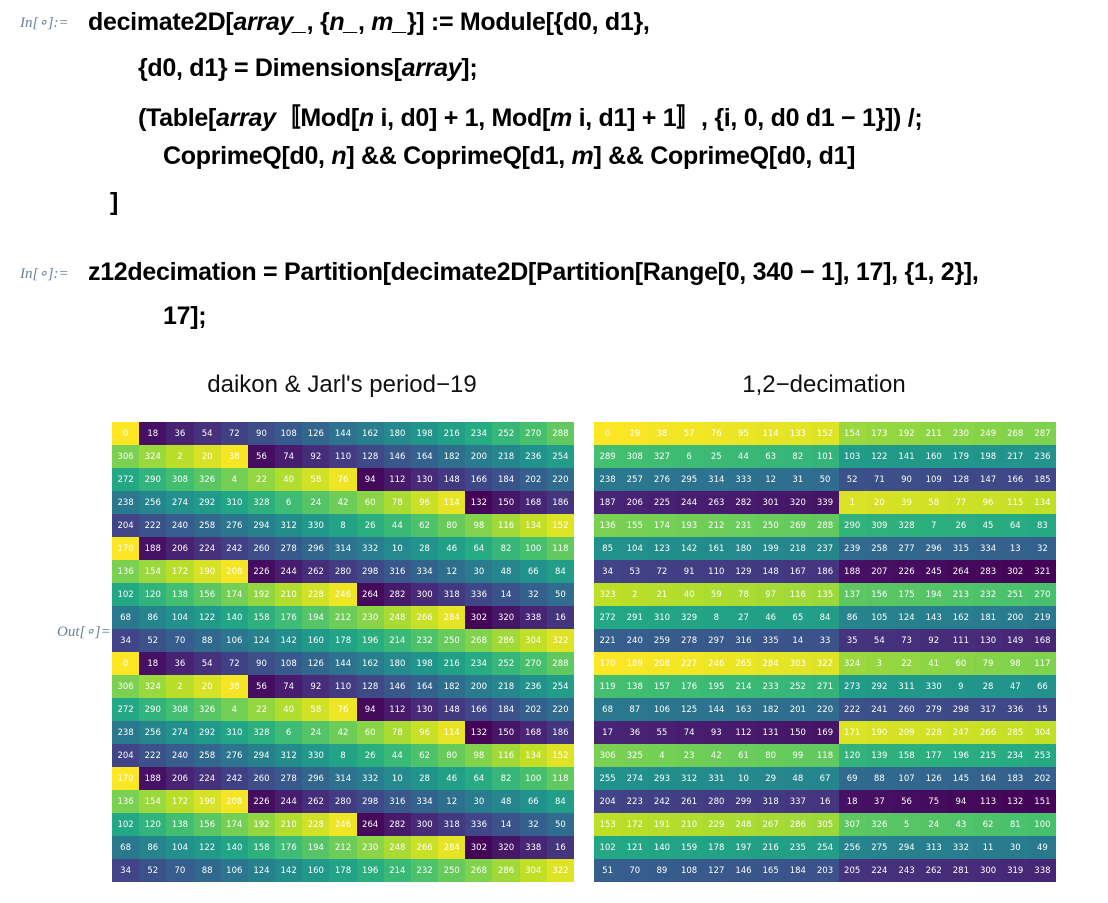 This screenshot has height=903, width=1108. What do you see at coordinates (342, 384) in the screenshot?
I see `plot-title-left: daikon & Jarl's period−19` at bounding box center [342, 384].